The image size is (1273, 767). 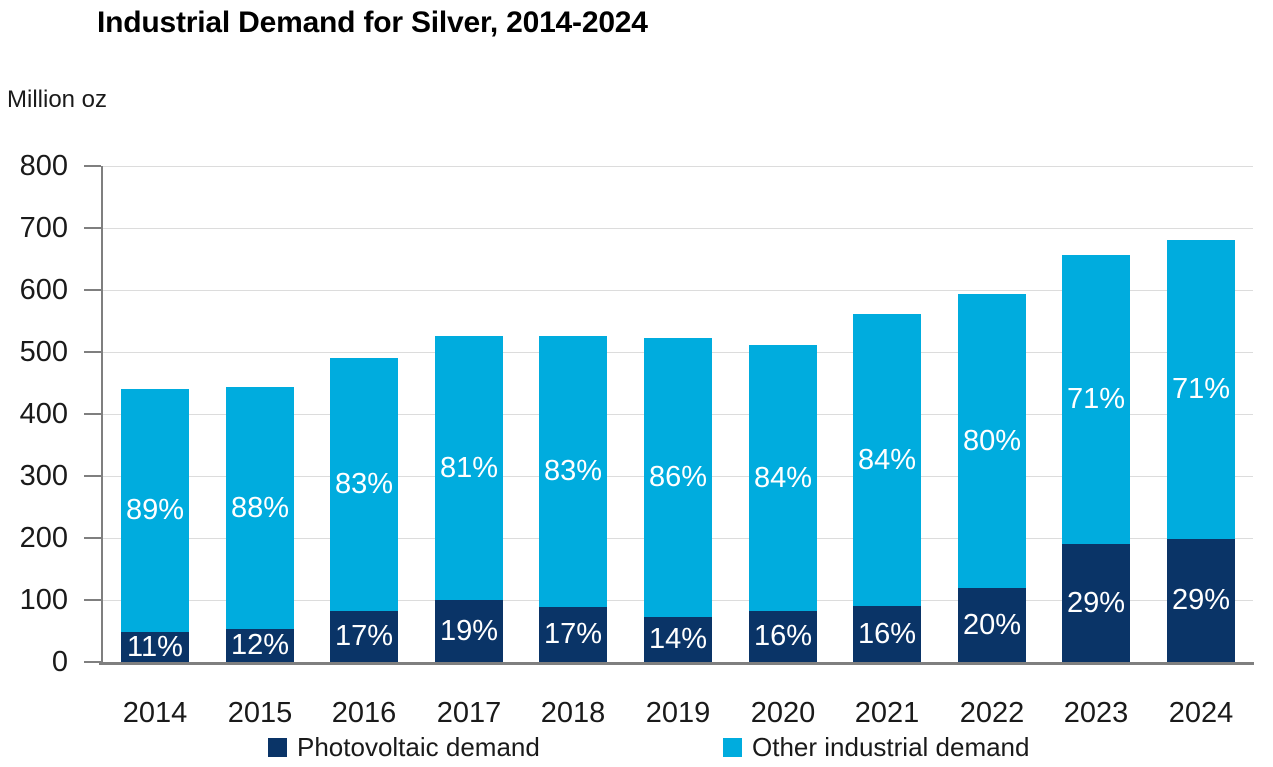 I want to click on pv-pct-label-2024: 29%, so click(x=1201, y=600).